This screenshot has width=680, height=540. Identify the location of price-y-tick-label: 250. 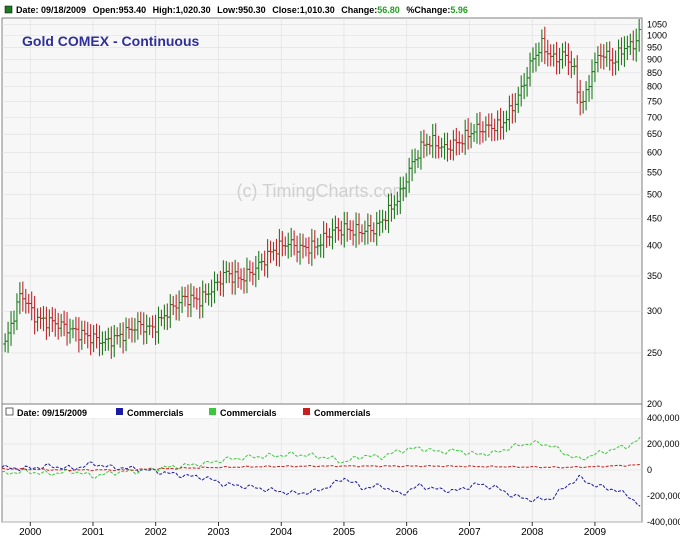
(654, 353).